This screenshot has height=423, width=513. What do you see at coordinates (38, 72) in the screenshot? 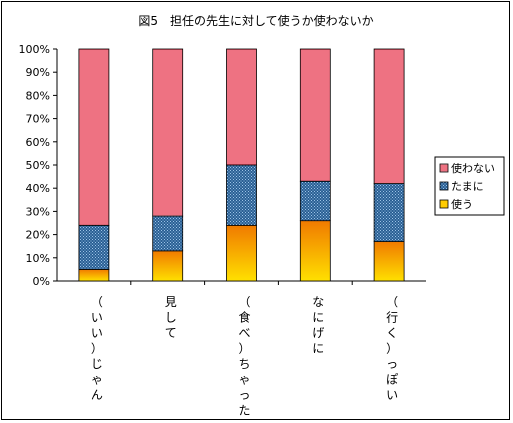
I see `y-tick-label: 90%` at bounding box center [38, 72].